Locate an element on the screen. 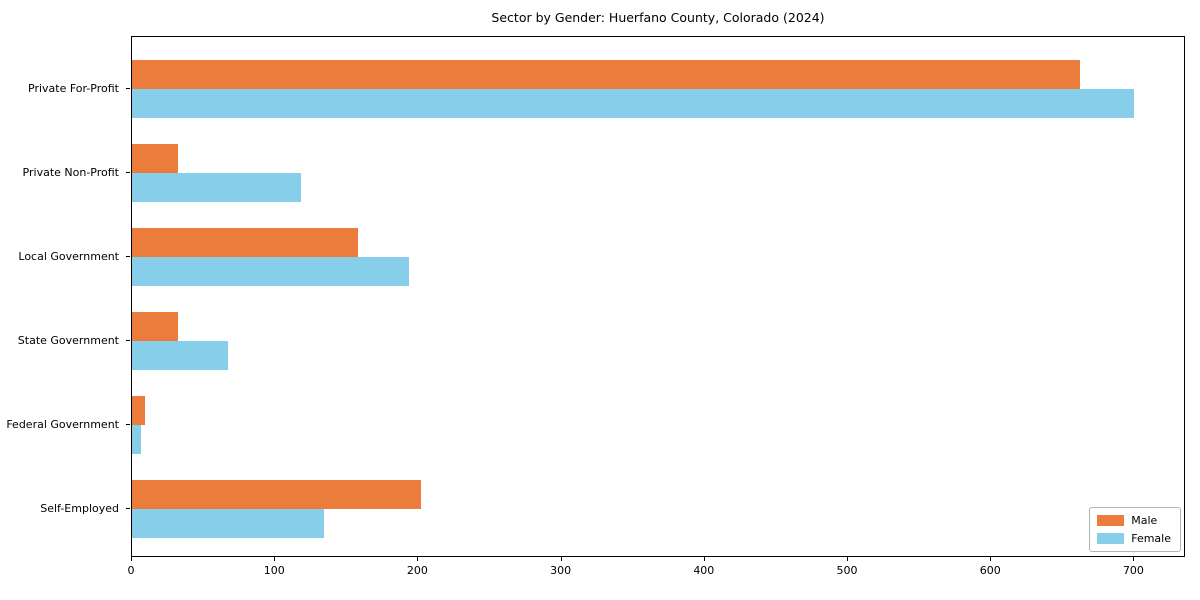 This screenshot has height=600, width=1200. legend: Male Female is located at coordinates (1135, 529).